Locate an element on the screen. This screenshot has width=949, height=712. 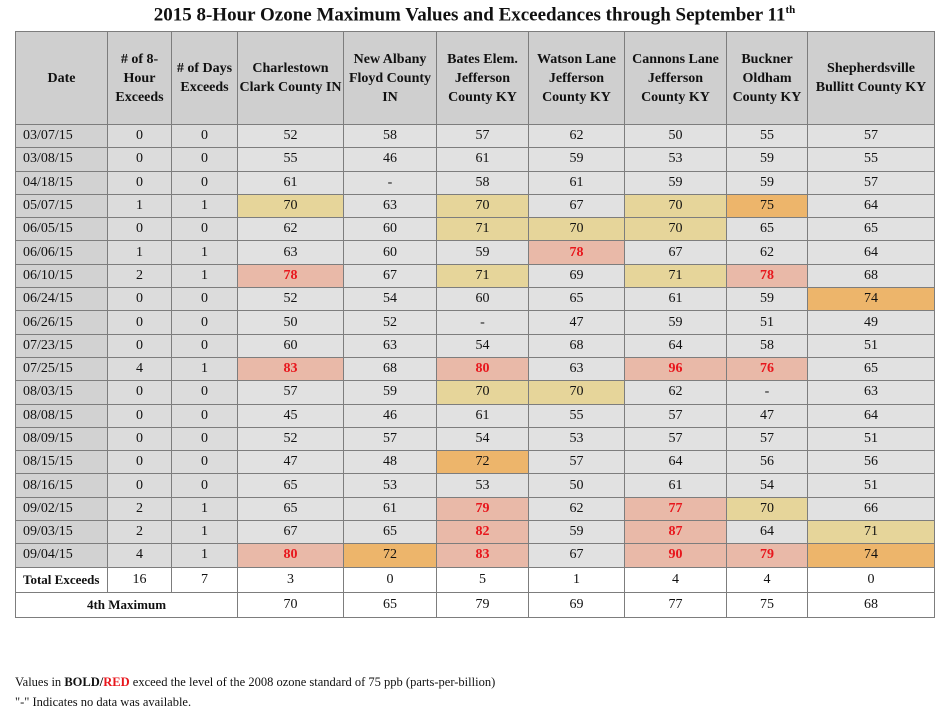
table-row: 04/18/15 0 0 61-58 61 59 59 57 is located at coordinates (475, 182).